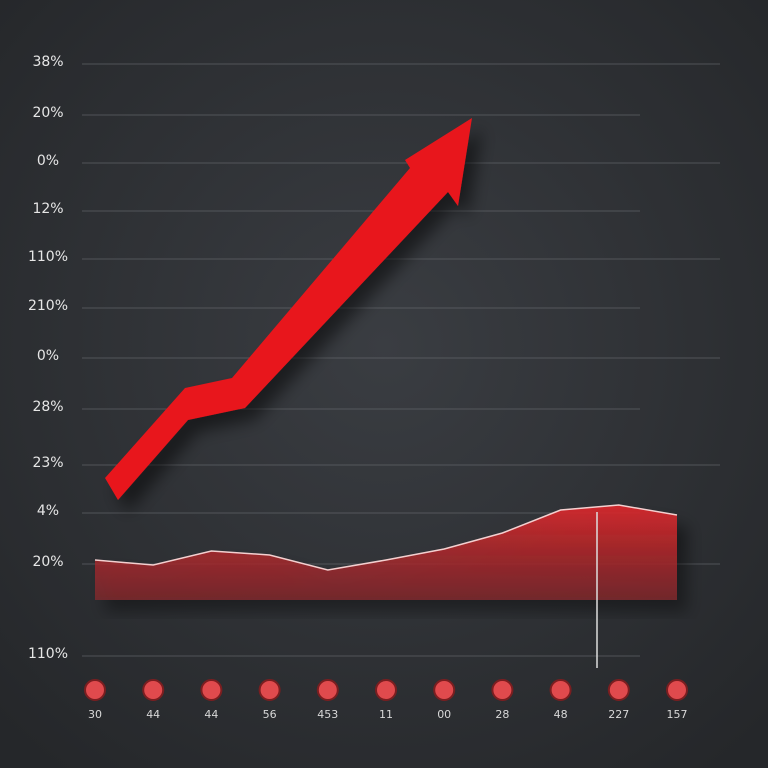 The image size is (768, 768). I want to click on x-tick-label: 157, so click(677, 714).